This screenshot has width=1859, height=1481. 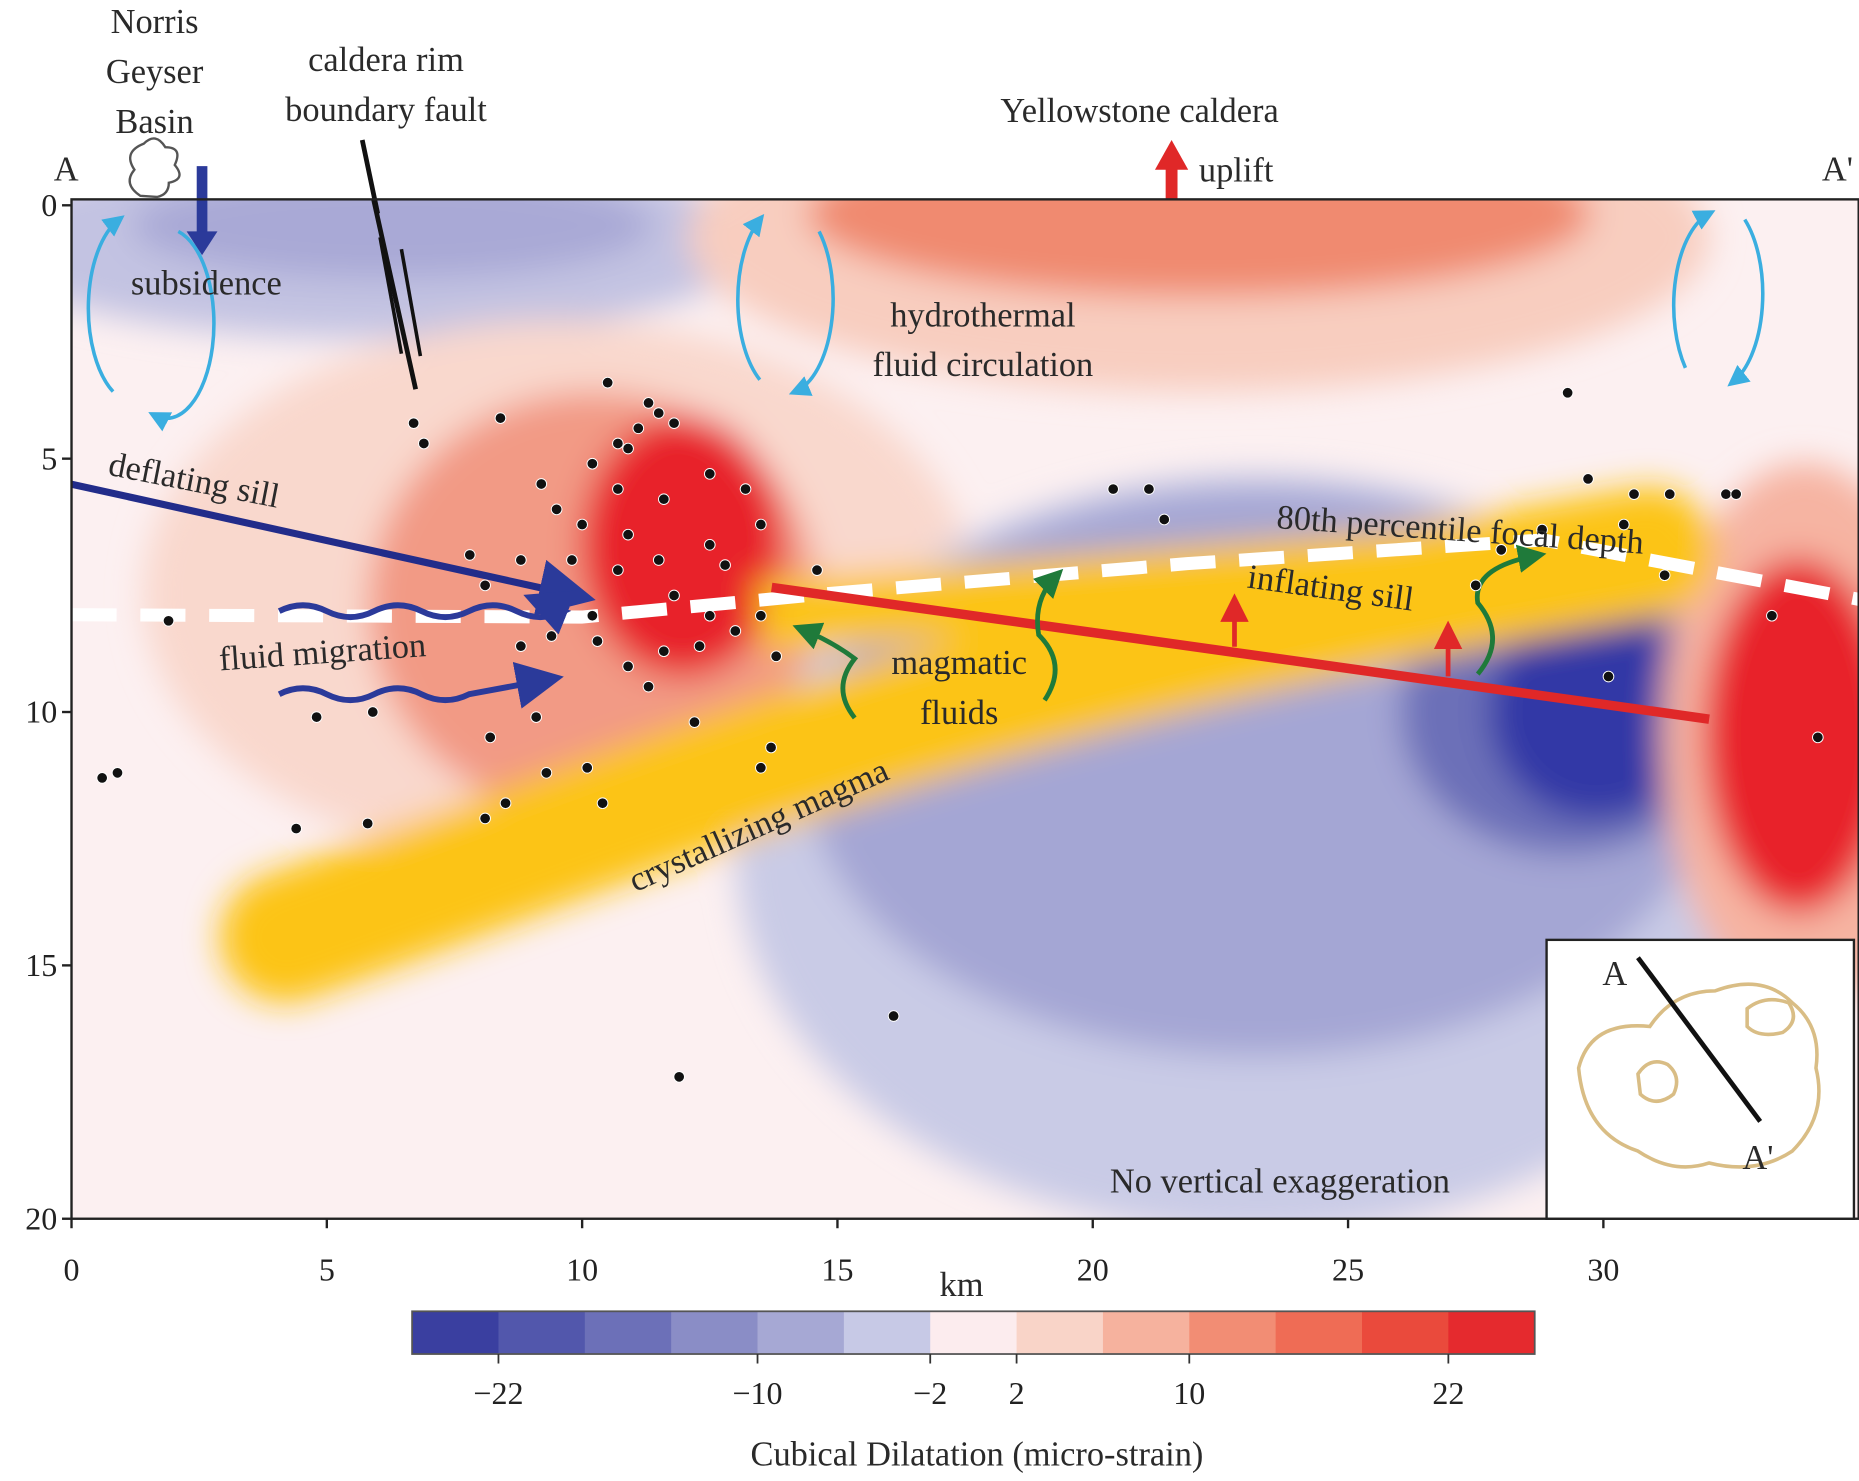 I want to click on subsidence-arrowhead, so click(x=202, y=243).